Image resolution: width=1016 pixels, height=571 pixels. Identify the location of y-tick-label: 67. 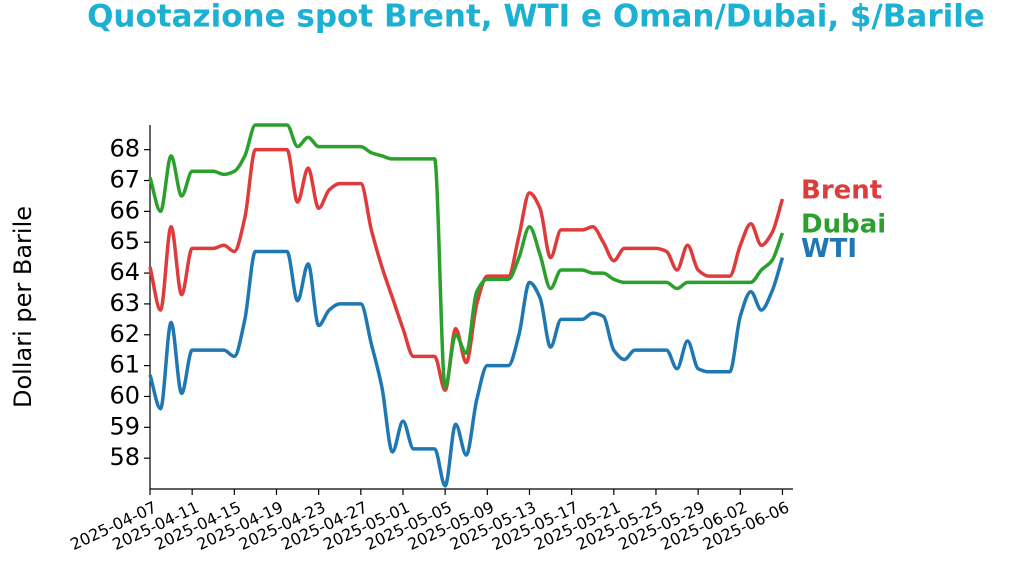
(124, 180).